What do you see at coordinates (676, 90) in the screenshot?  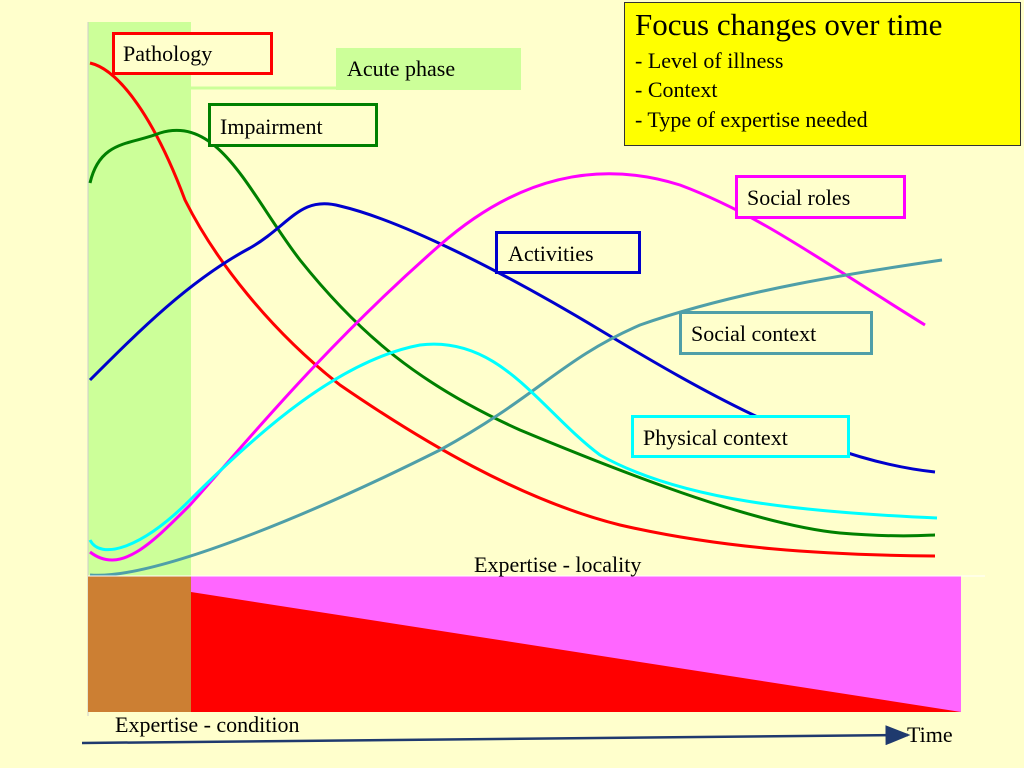 I see `focus-item-context: - Context` at bounding box center [676, 90].